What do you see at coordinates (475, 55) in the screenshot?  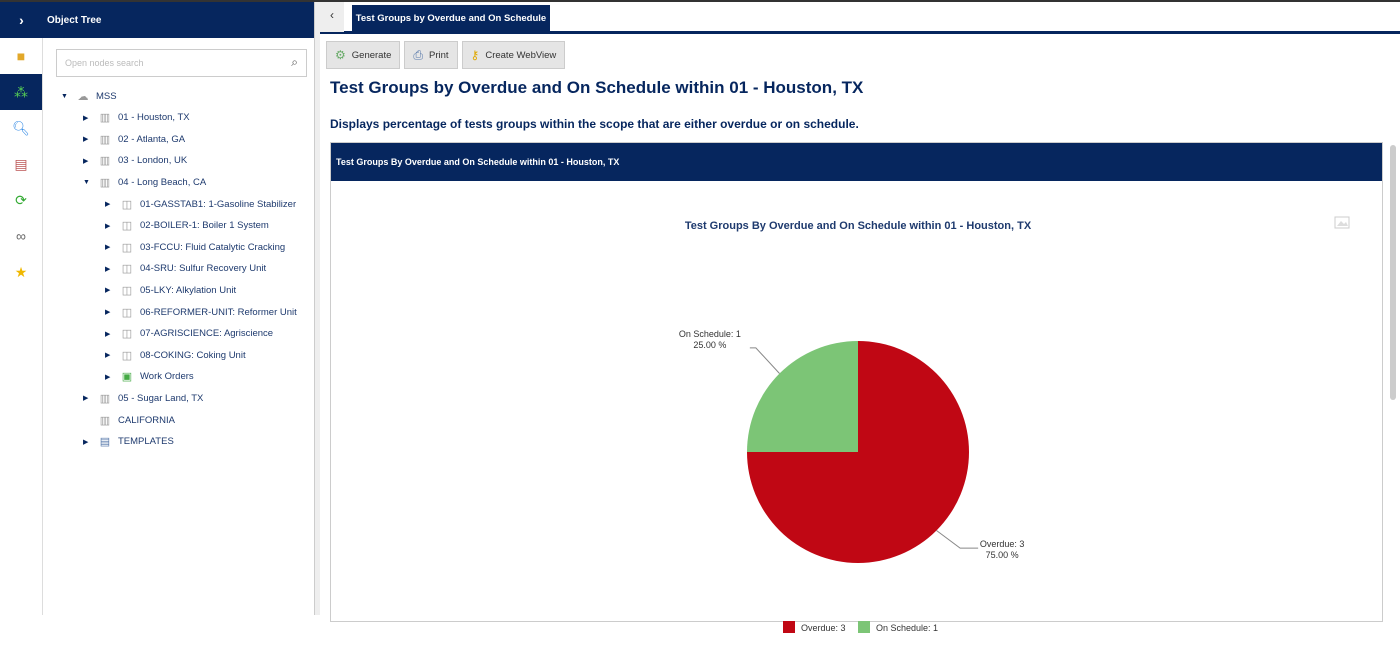 I see `key-icon: ⚷` at bounding box center [475, 55].